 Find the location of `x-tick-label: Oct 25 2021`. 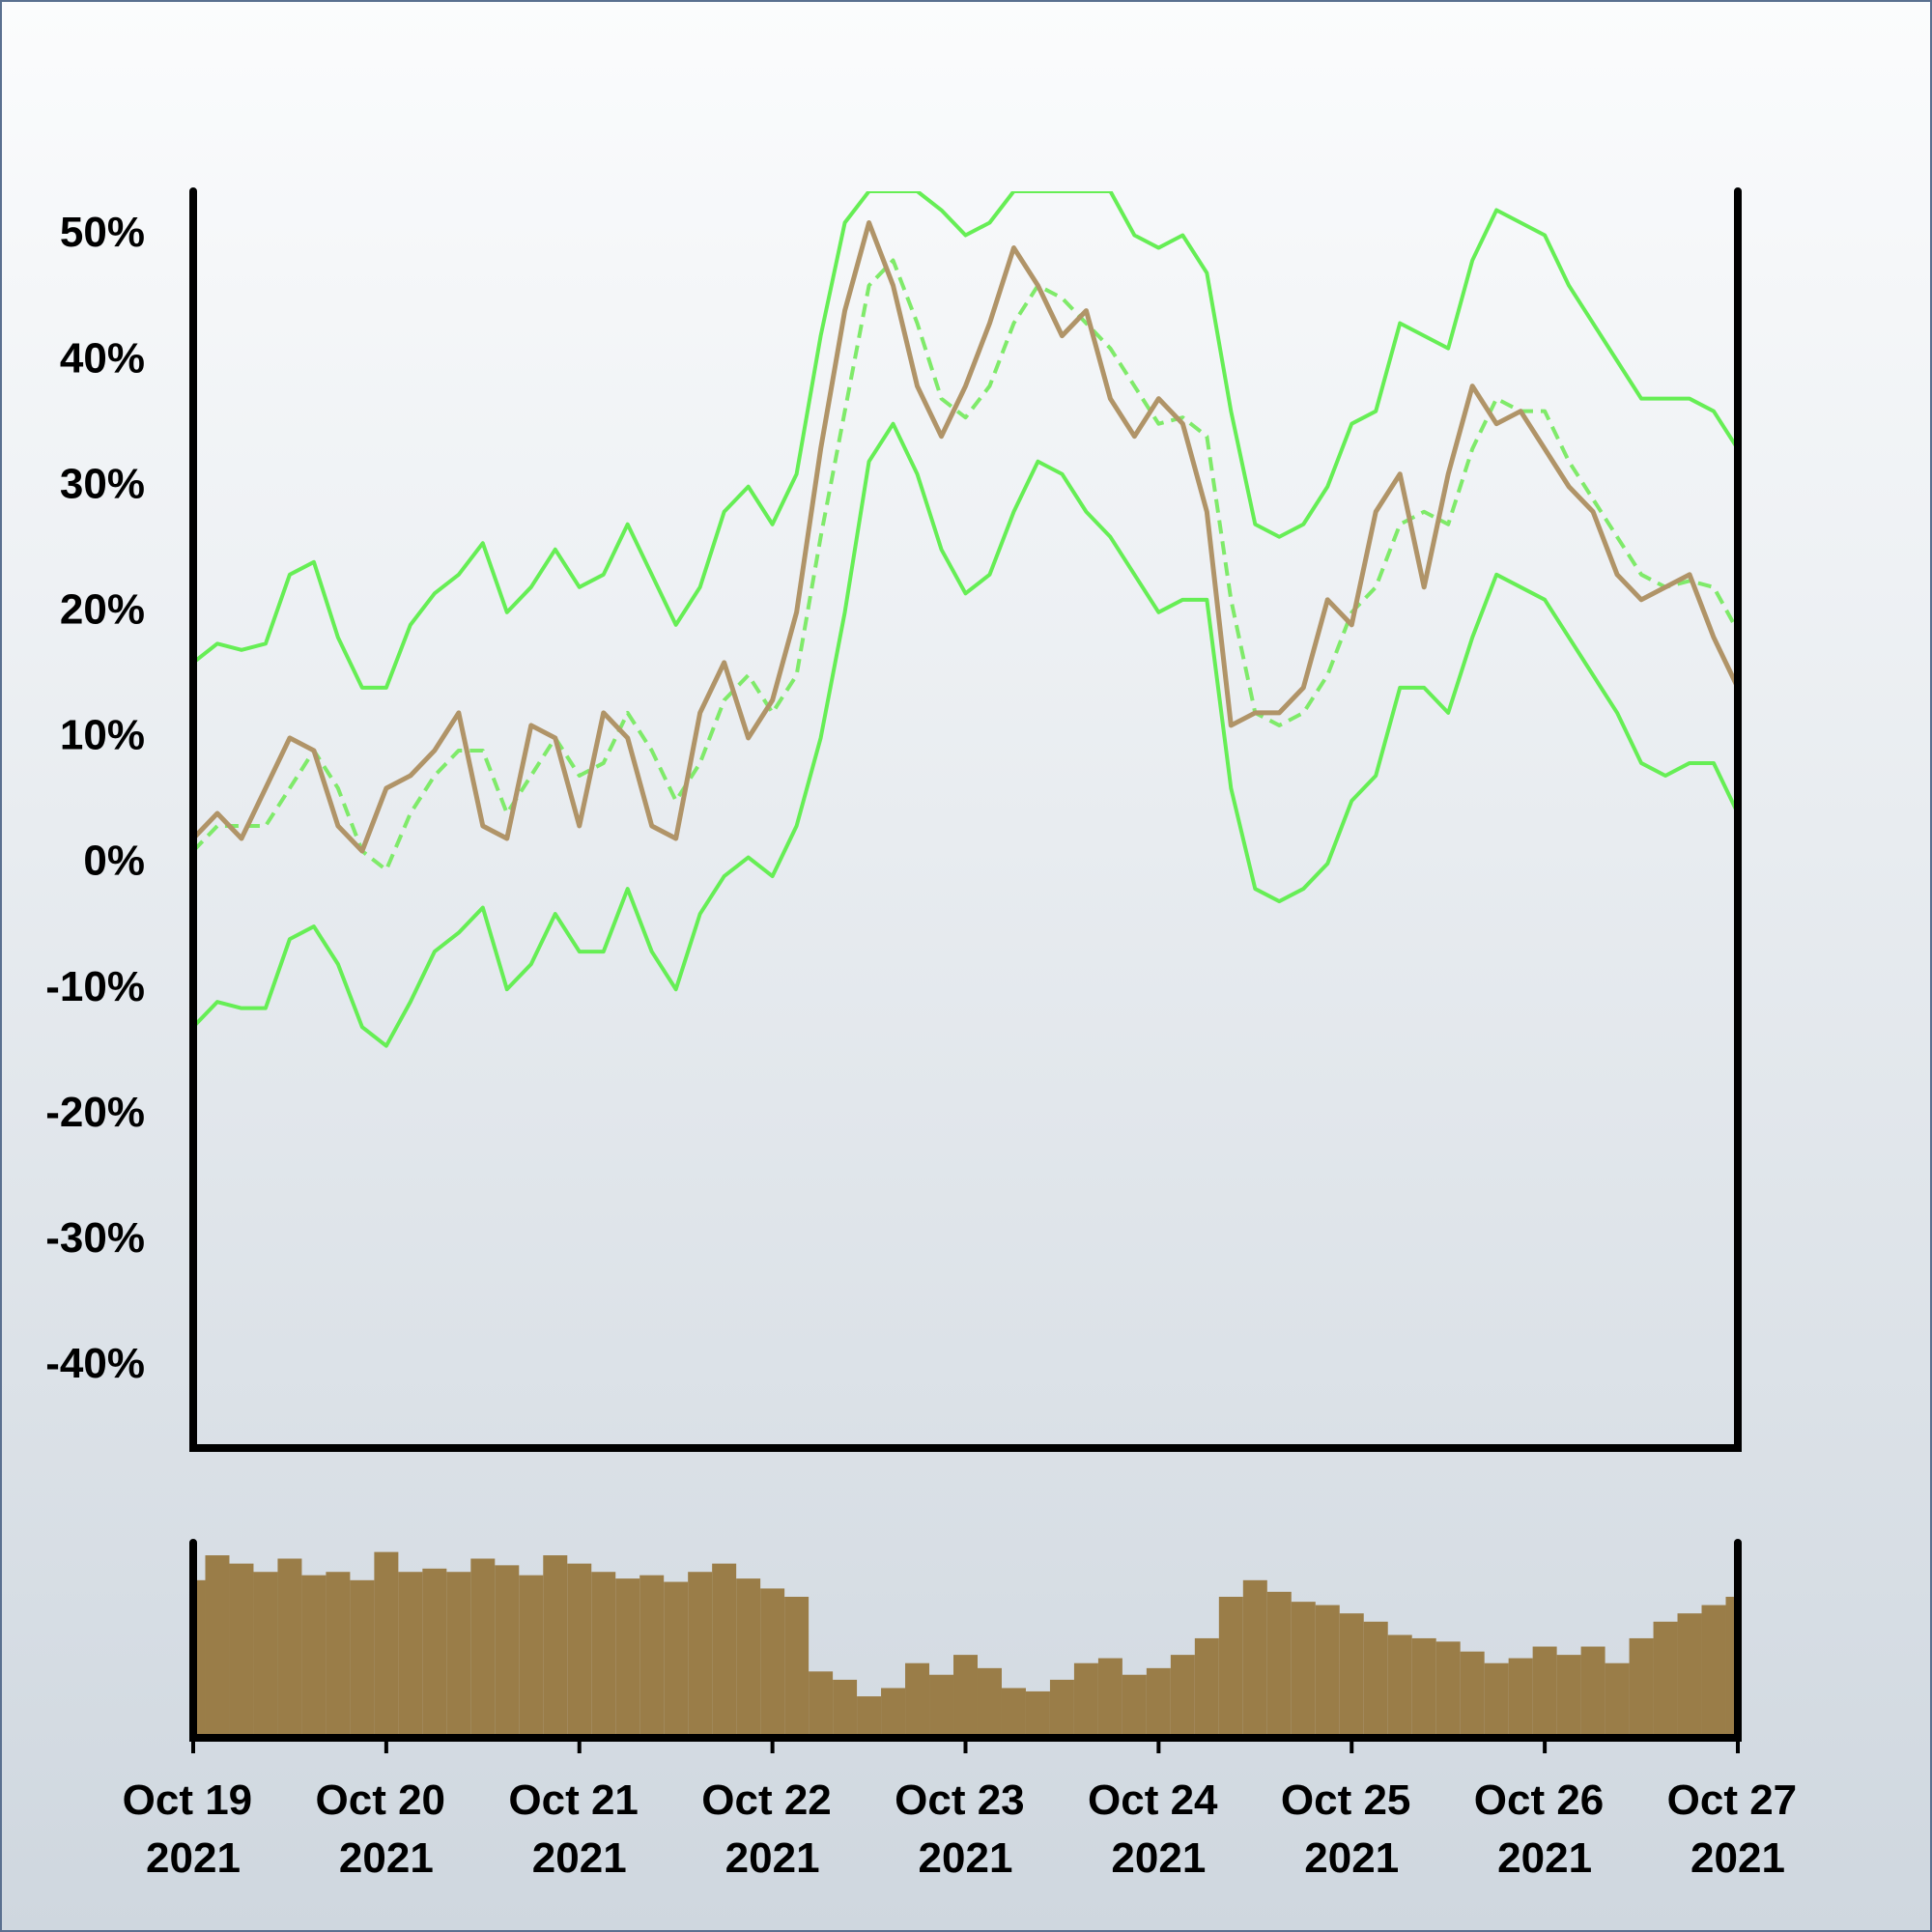

x-tick-label: Oct 25 2021 is located at coordinates (1352, 1829).